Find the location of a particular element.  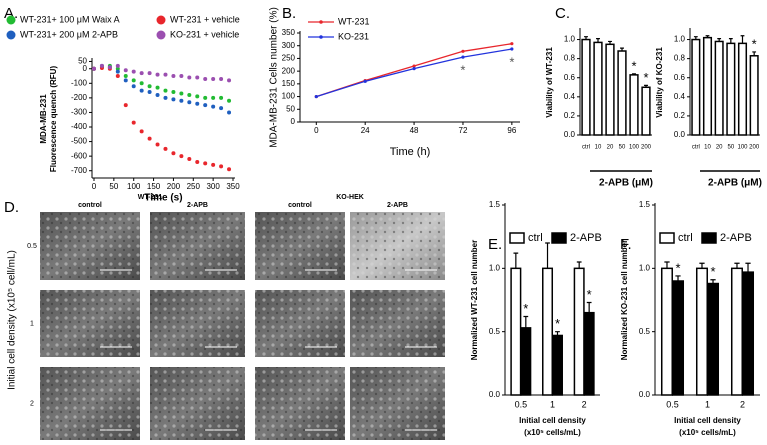

panel-letter: B. is located at coordinates (289, 13).